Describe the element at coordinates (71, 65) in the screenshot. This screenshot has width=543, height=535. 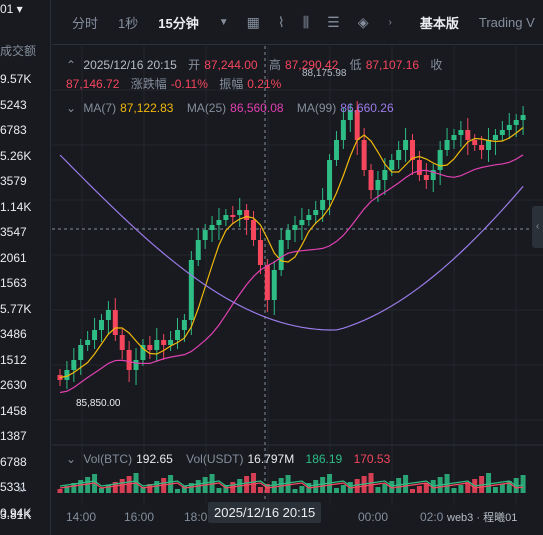
I see `collapse-caret-icon: ⌃` at that location.